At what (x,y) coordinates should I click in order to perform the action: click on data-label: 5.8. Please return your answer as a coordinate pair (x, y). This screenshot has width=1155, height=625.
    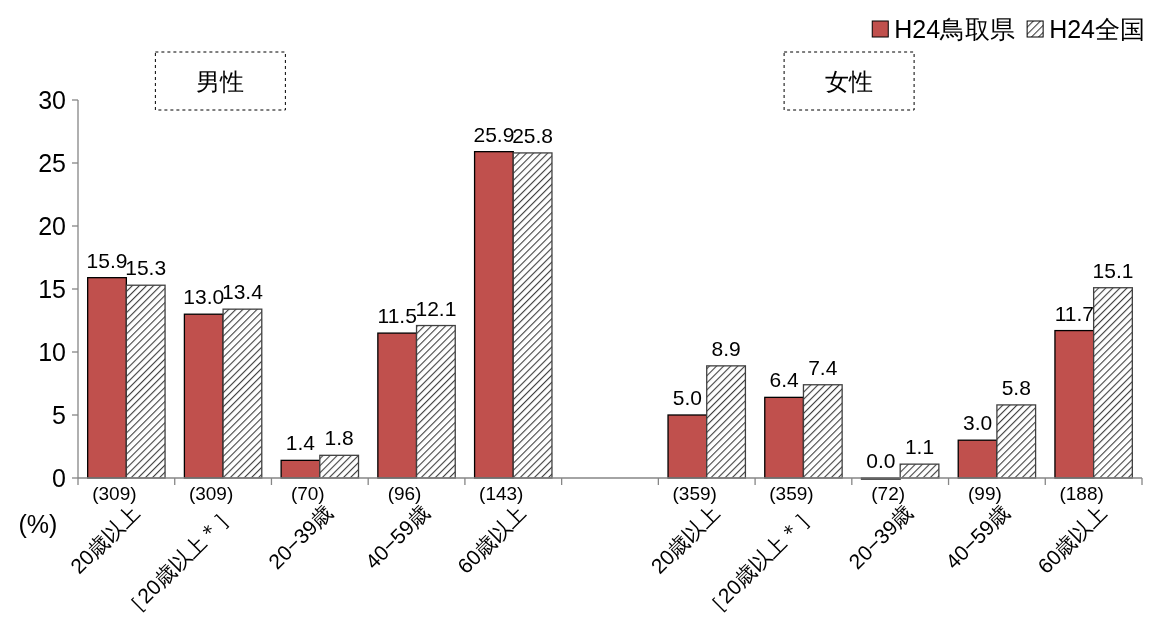
    Looking at the image, I should click on (1016, 387).